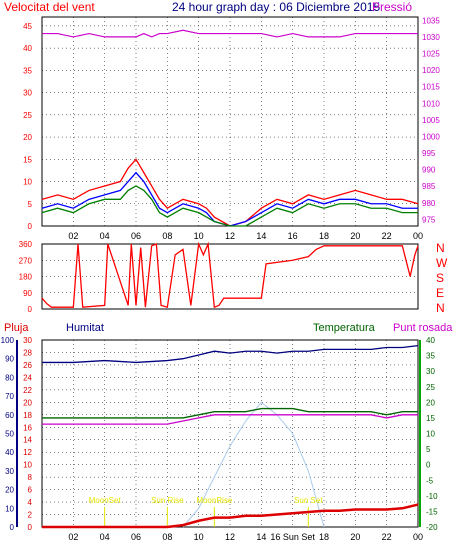  I want to click on pressure-tick-label: 1035, so click(431, 20).